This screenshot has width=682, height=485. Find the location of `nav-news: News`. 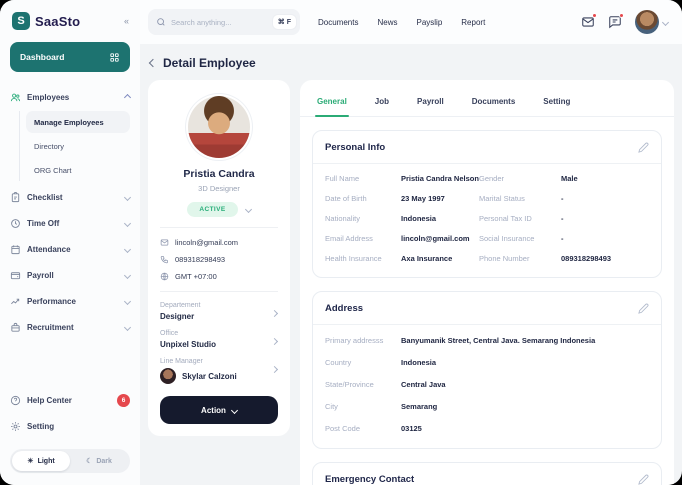

nav-news: News is located at coordinates (387, 22).